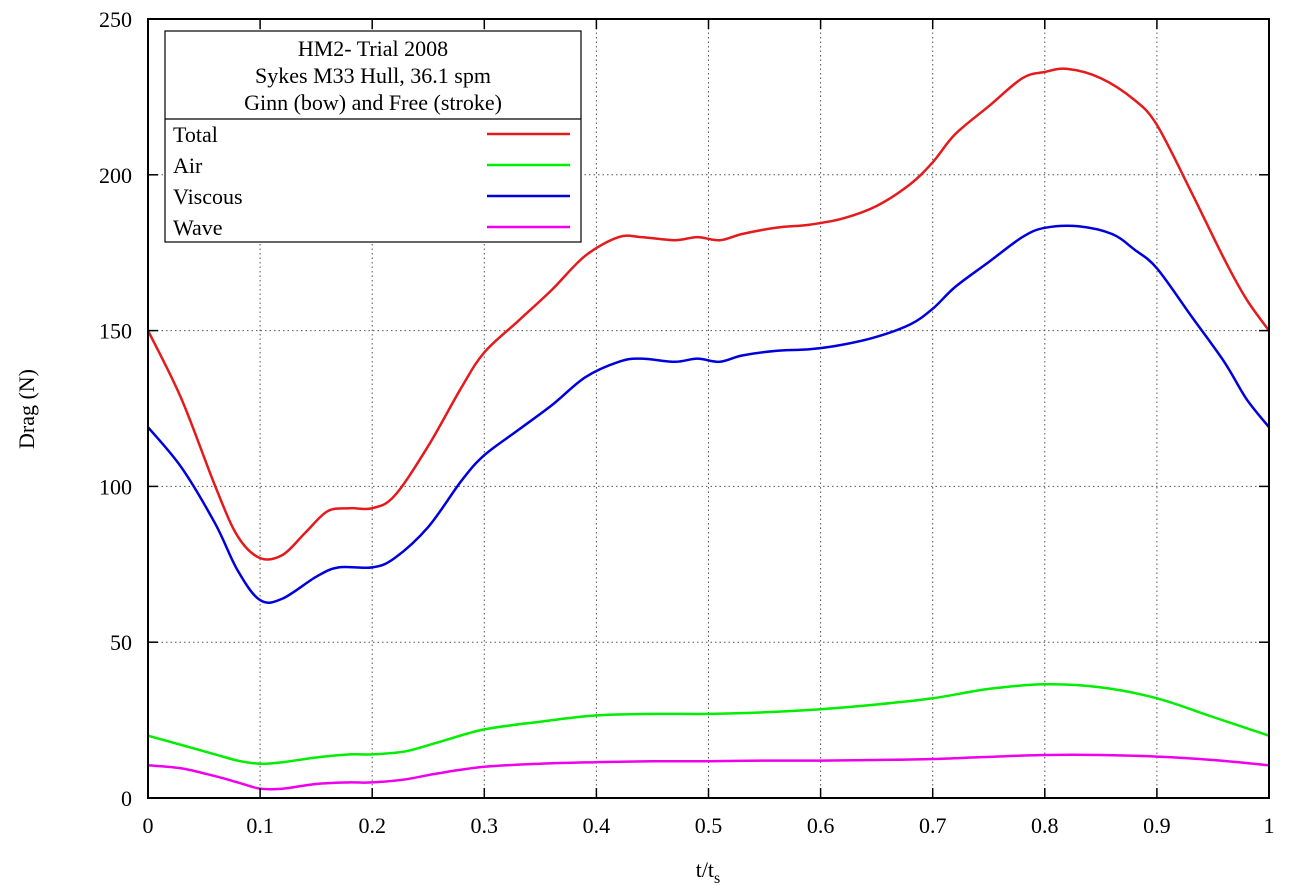 This screenshot has width=1290, height=892. What do you see at coordinates (115, 175) in the screenshot?
I see `y-tick-label: 200` at bounding box center [115, 175].